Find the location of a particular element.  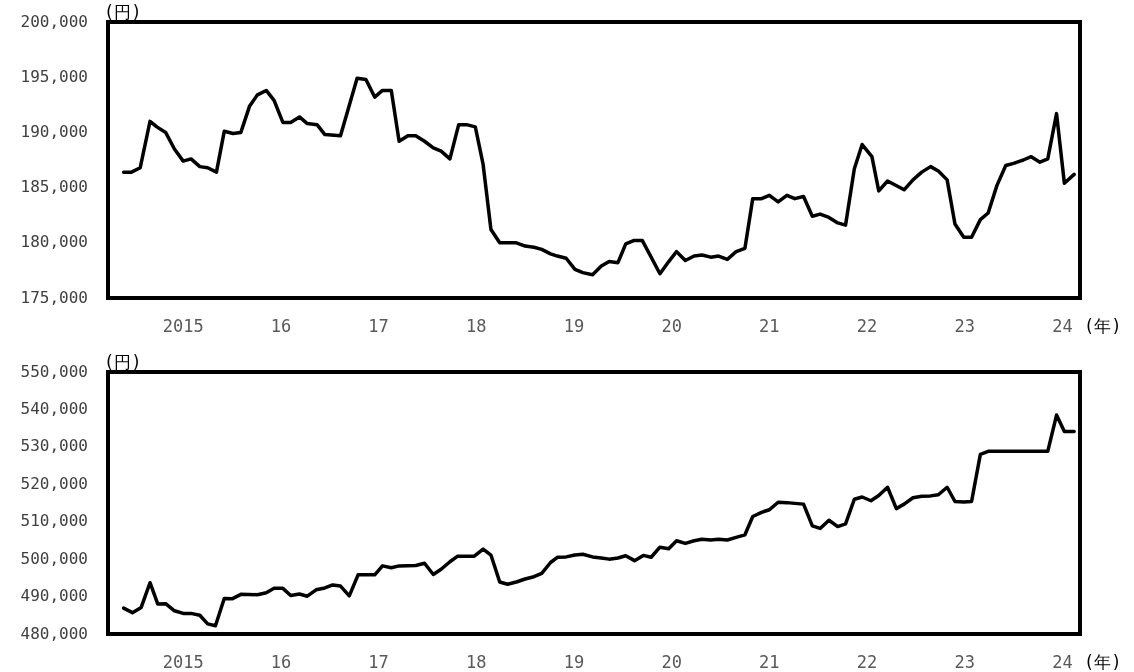

y-tick-label: 500,000 is located at coordinates (54, 558).